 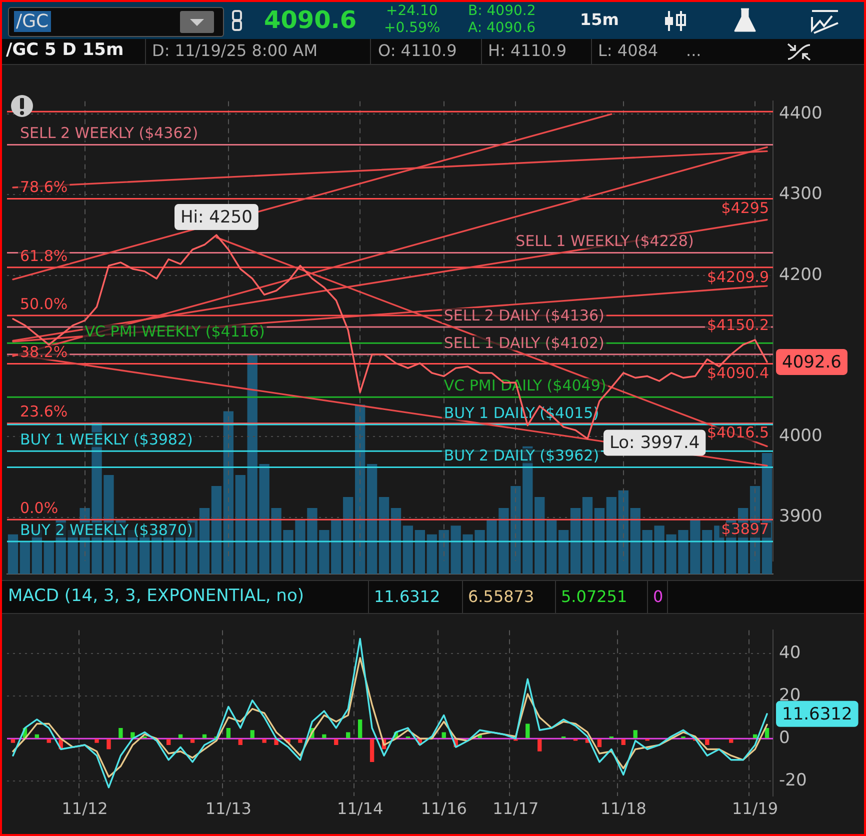 What do you see at coordinates (65, 50) in the screenshot?
I see `chart-title: /GC 5 D 15m` at bounding box center [65, 50].